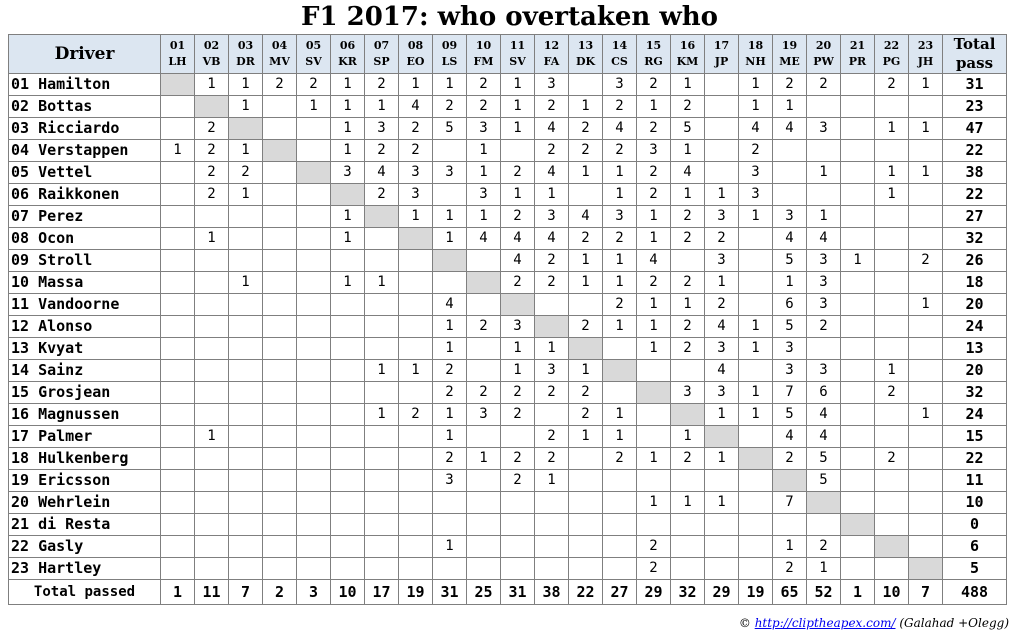  Describe the element at coordinates (653, 45) in the screenshot. I see `column-number: 15` at that location.